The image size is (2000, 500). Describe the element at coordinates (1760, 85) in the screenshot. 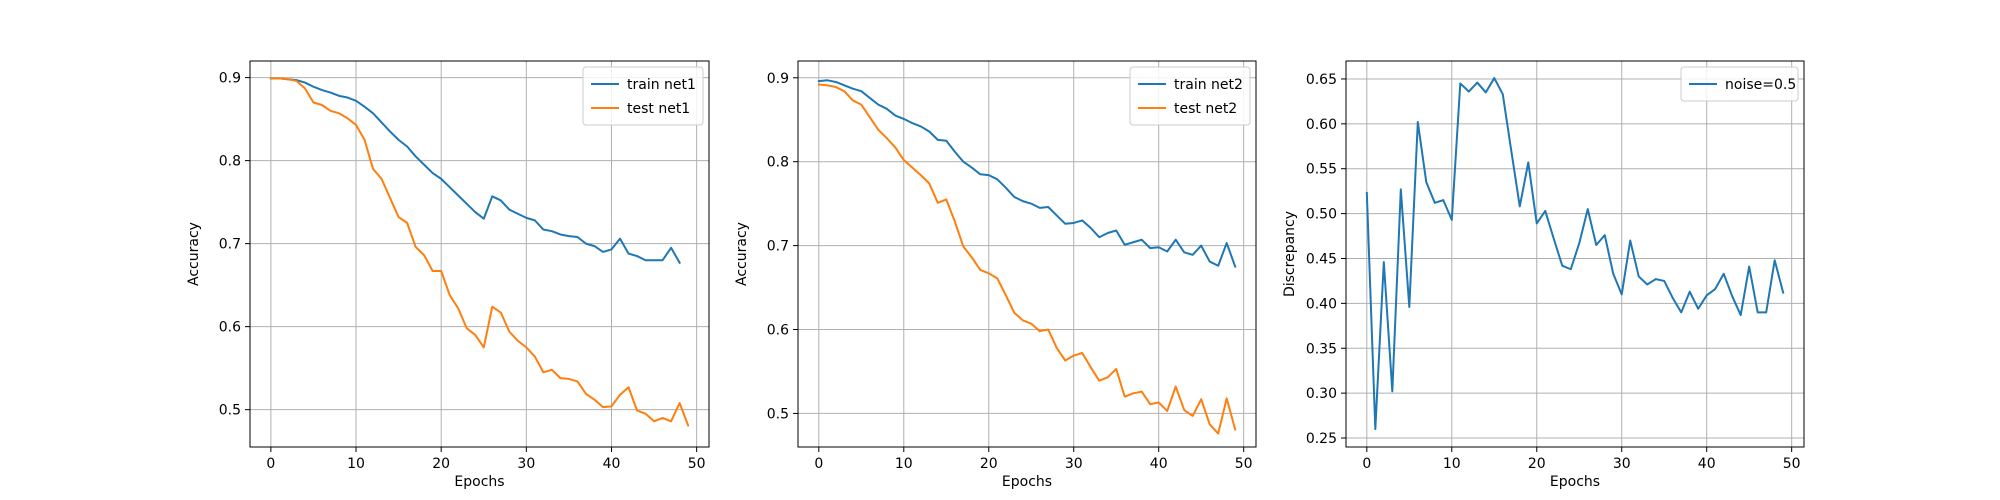

I see `legend-label: noise=0.5` at that location.